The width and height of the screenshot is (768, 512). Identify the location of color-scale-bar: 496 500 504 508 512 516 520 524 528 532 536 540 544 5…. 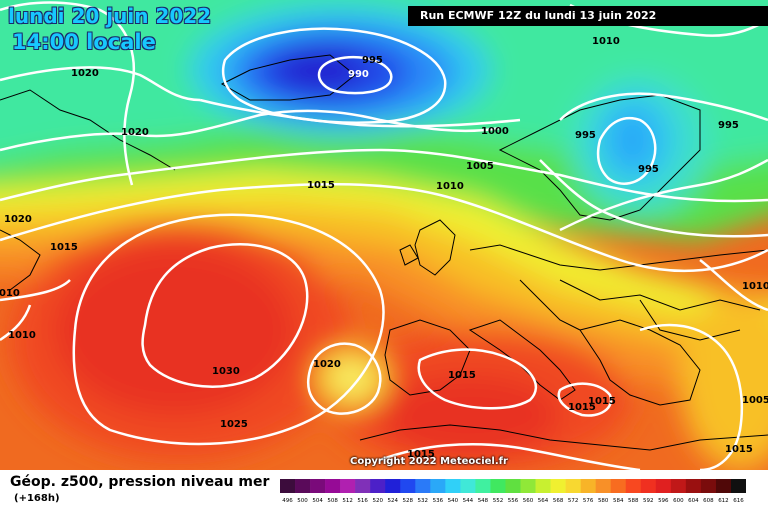
(513, 491).